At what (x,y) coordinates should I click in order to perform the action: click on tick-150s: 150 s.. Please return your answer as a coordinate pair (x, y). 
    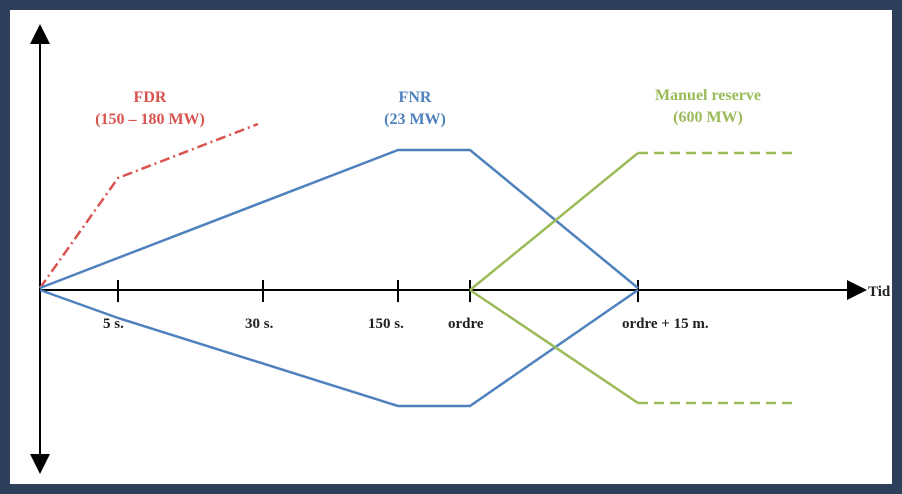
    Looking at the image, I should click on (386, 306).